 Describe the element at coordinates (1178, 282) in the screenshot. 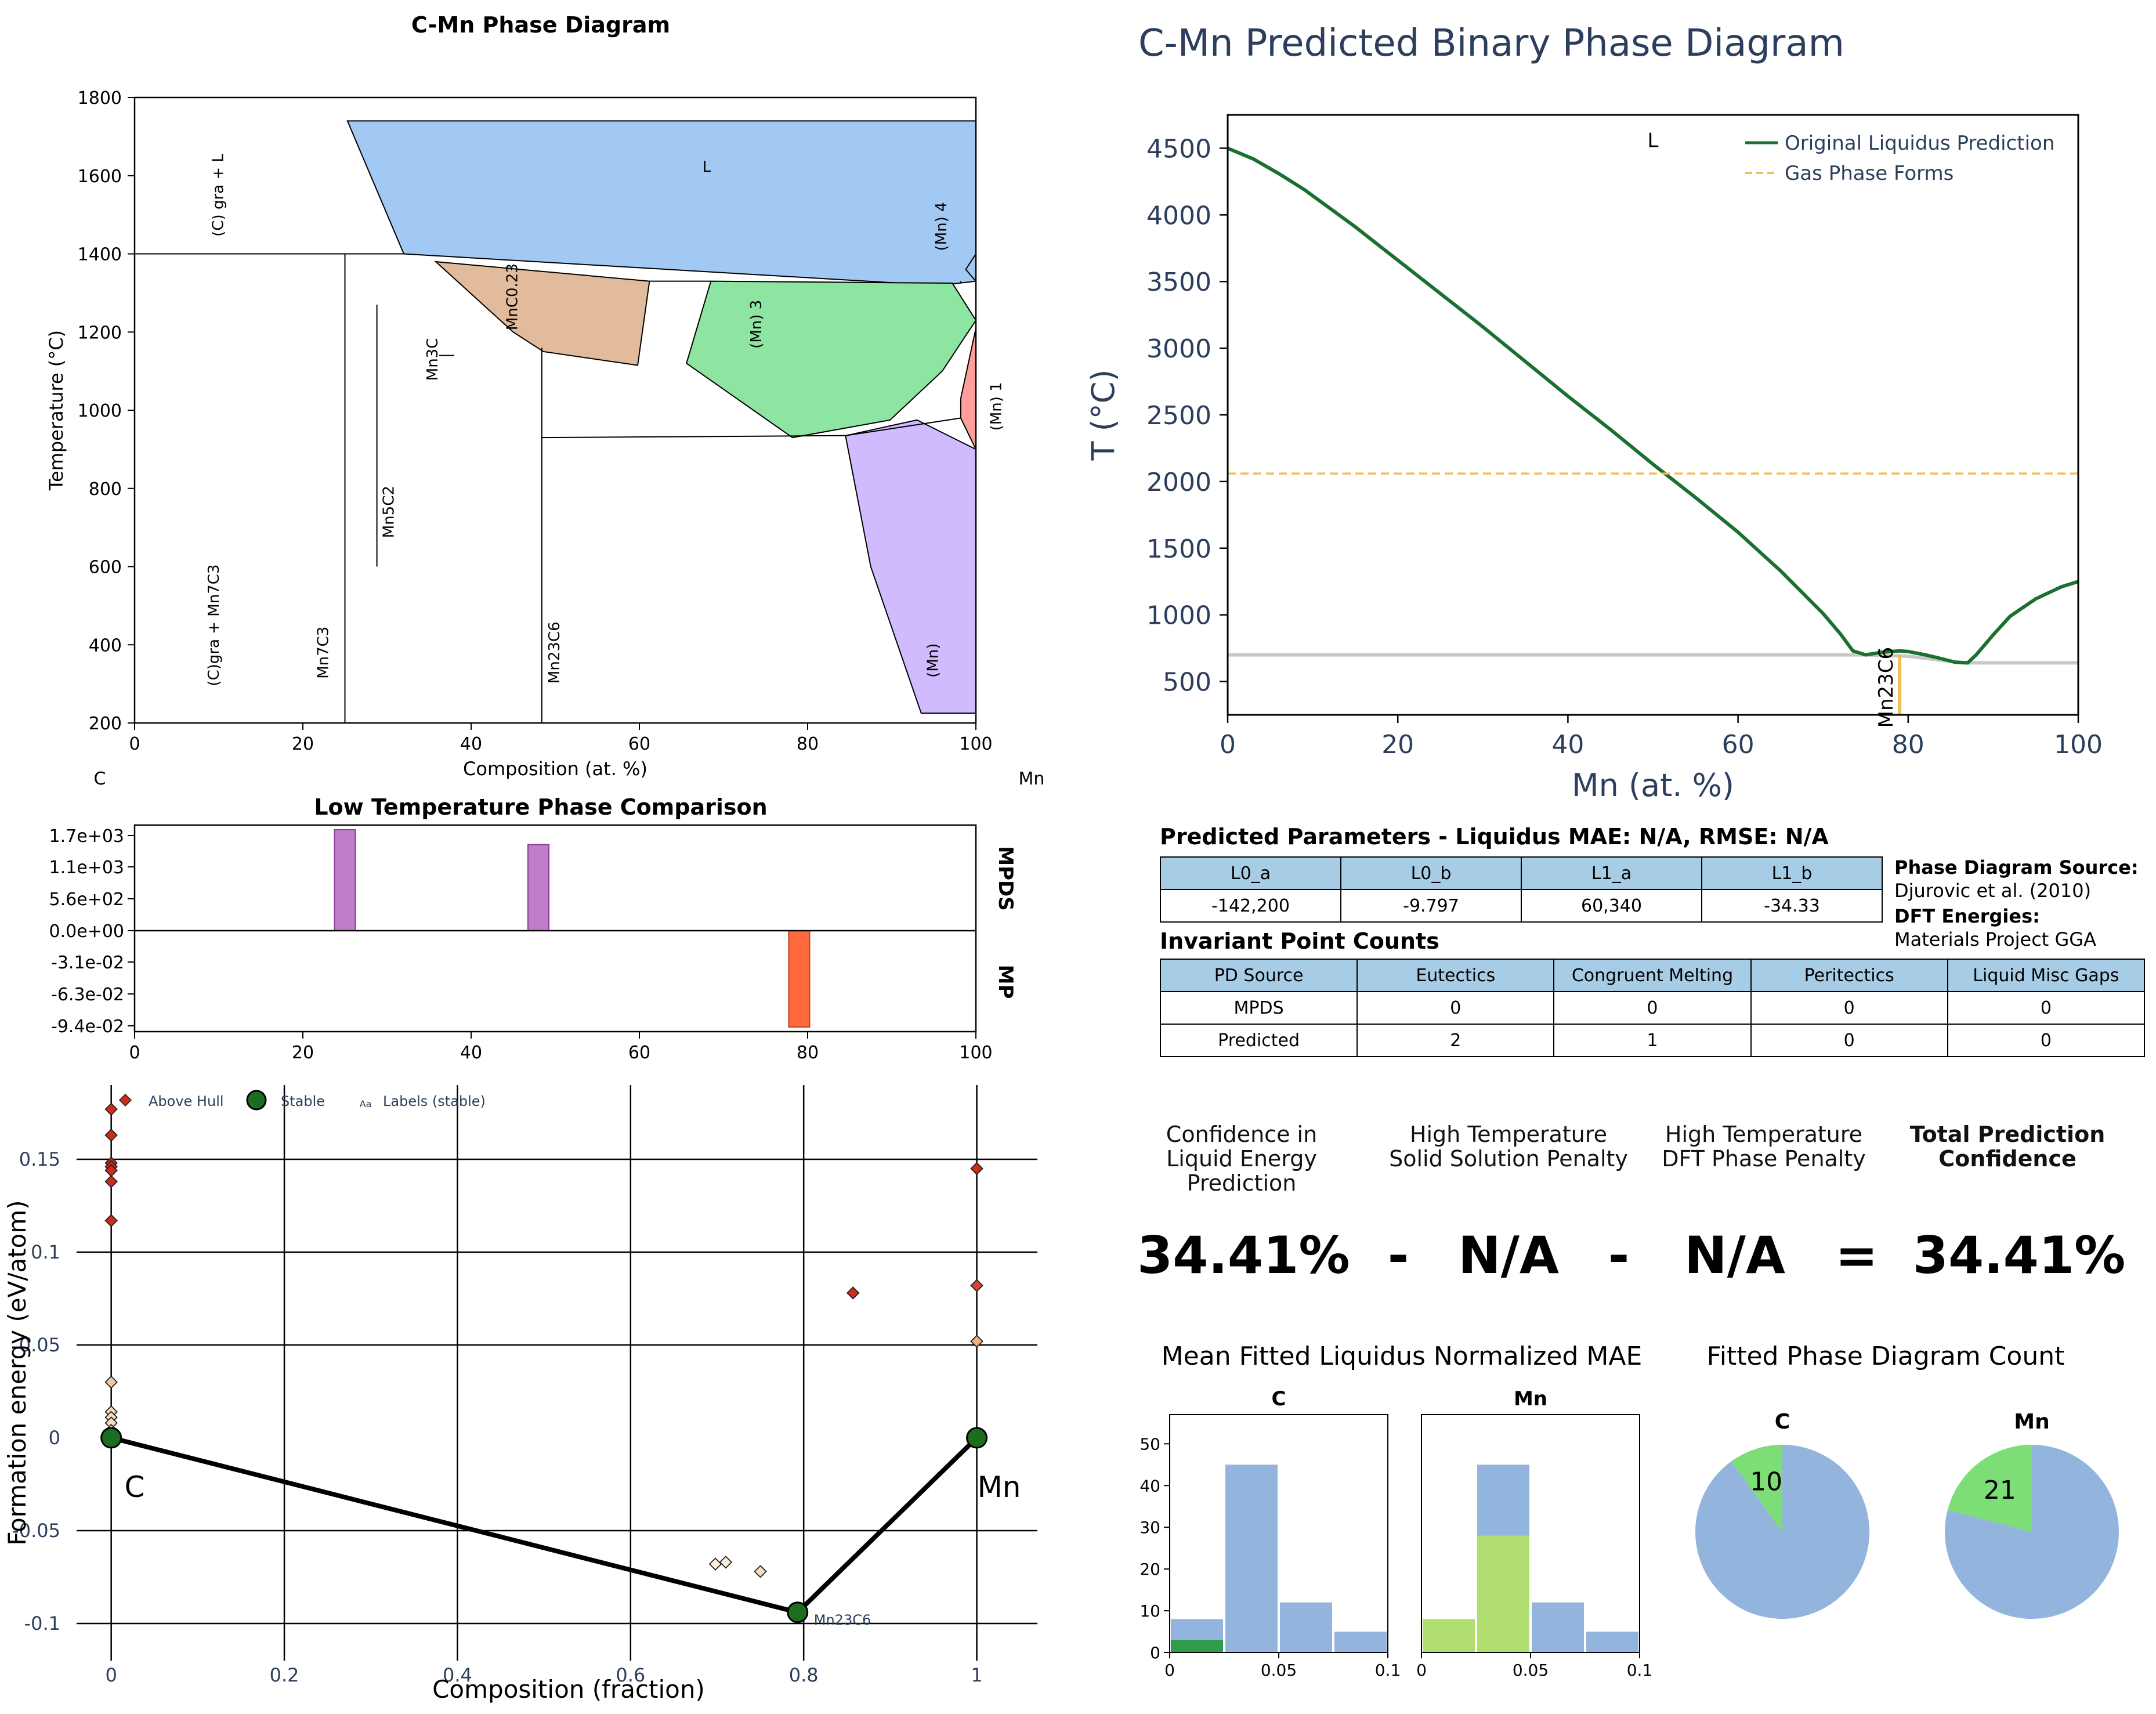

I see `y-tick-label: 3500` at that location.